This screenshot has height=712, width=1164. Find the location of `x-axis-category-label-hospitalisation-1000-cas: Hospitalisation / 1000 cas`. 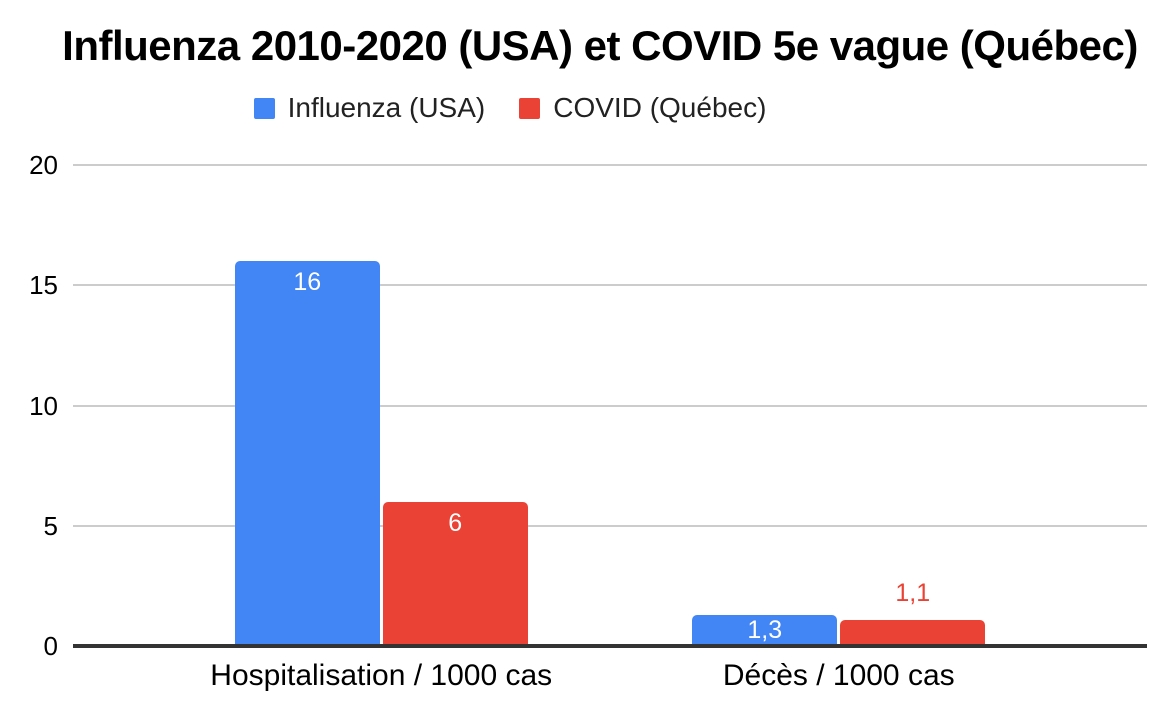

x-axis-category-label-hospitalisation-1000-cas: Hospitalisation / 1000 cas is located at coordinates (381, 675).